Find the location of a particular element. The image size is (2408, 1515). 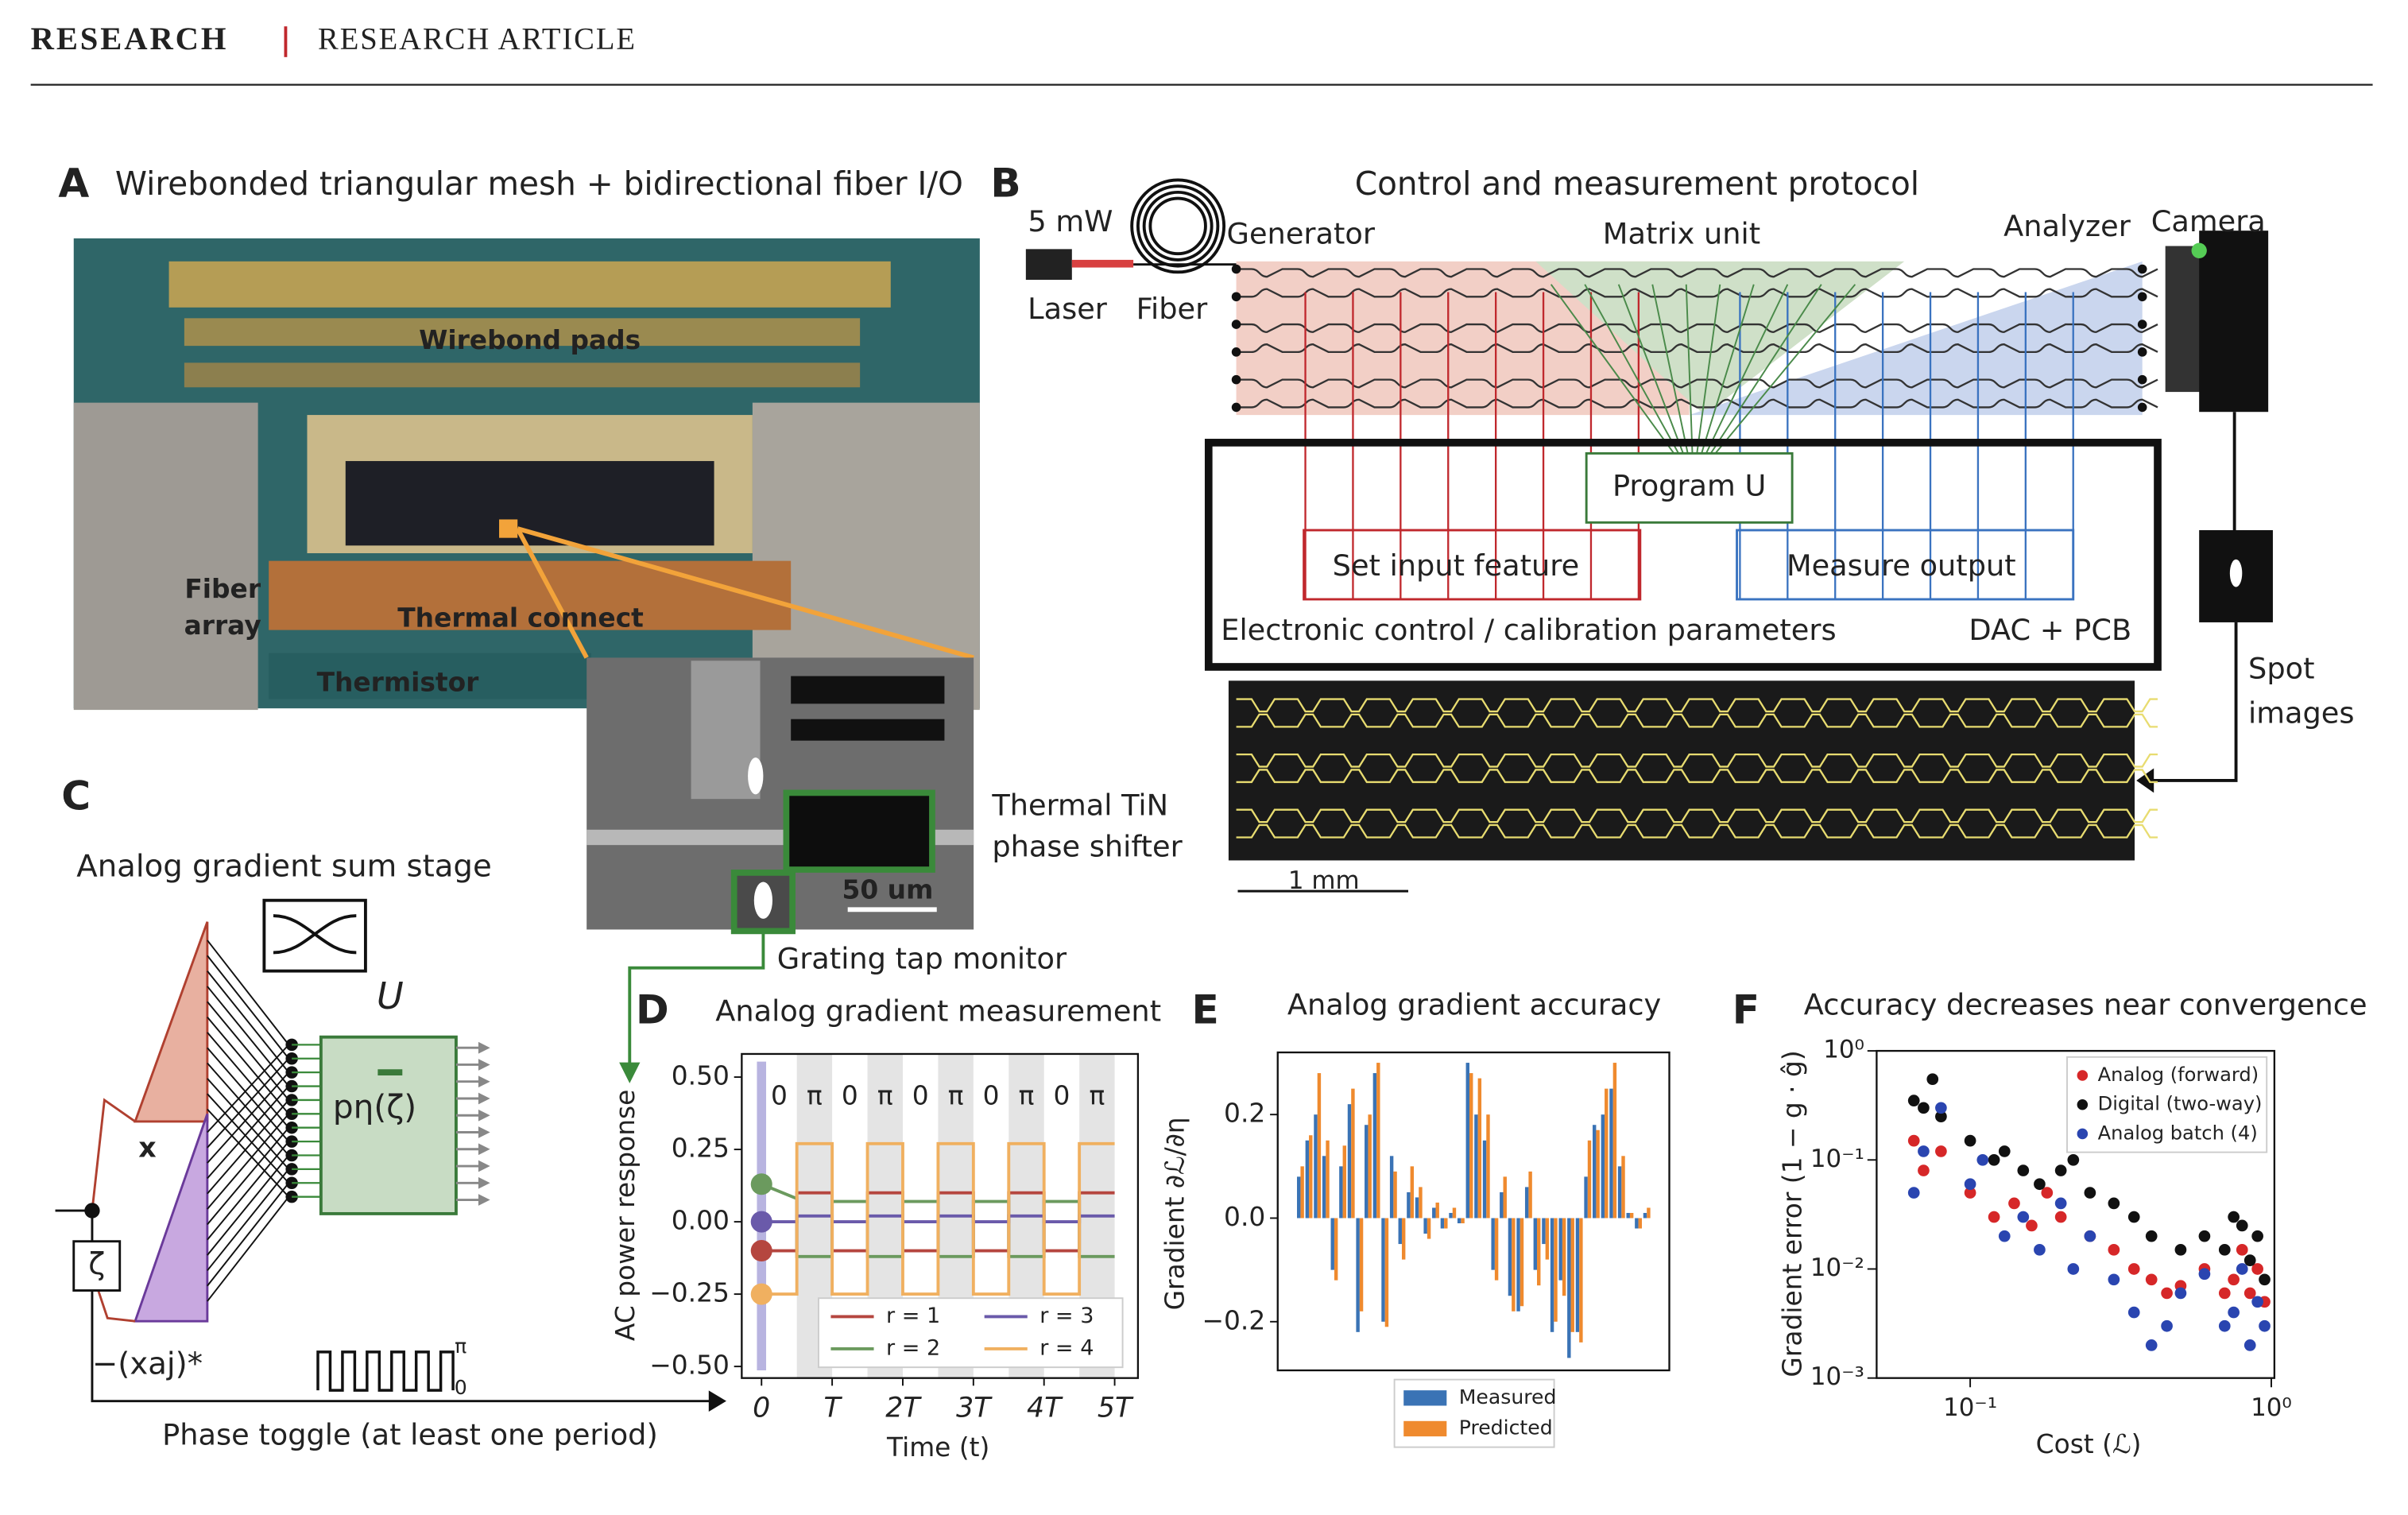

x-axis-label: Time (t) is located at coordinates (937, 1447).